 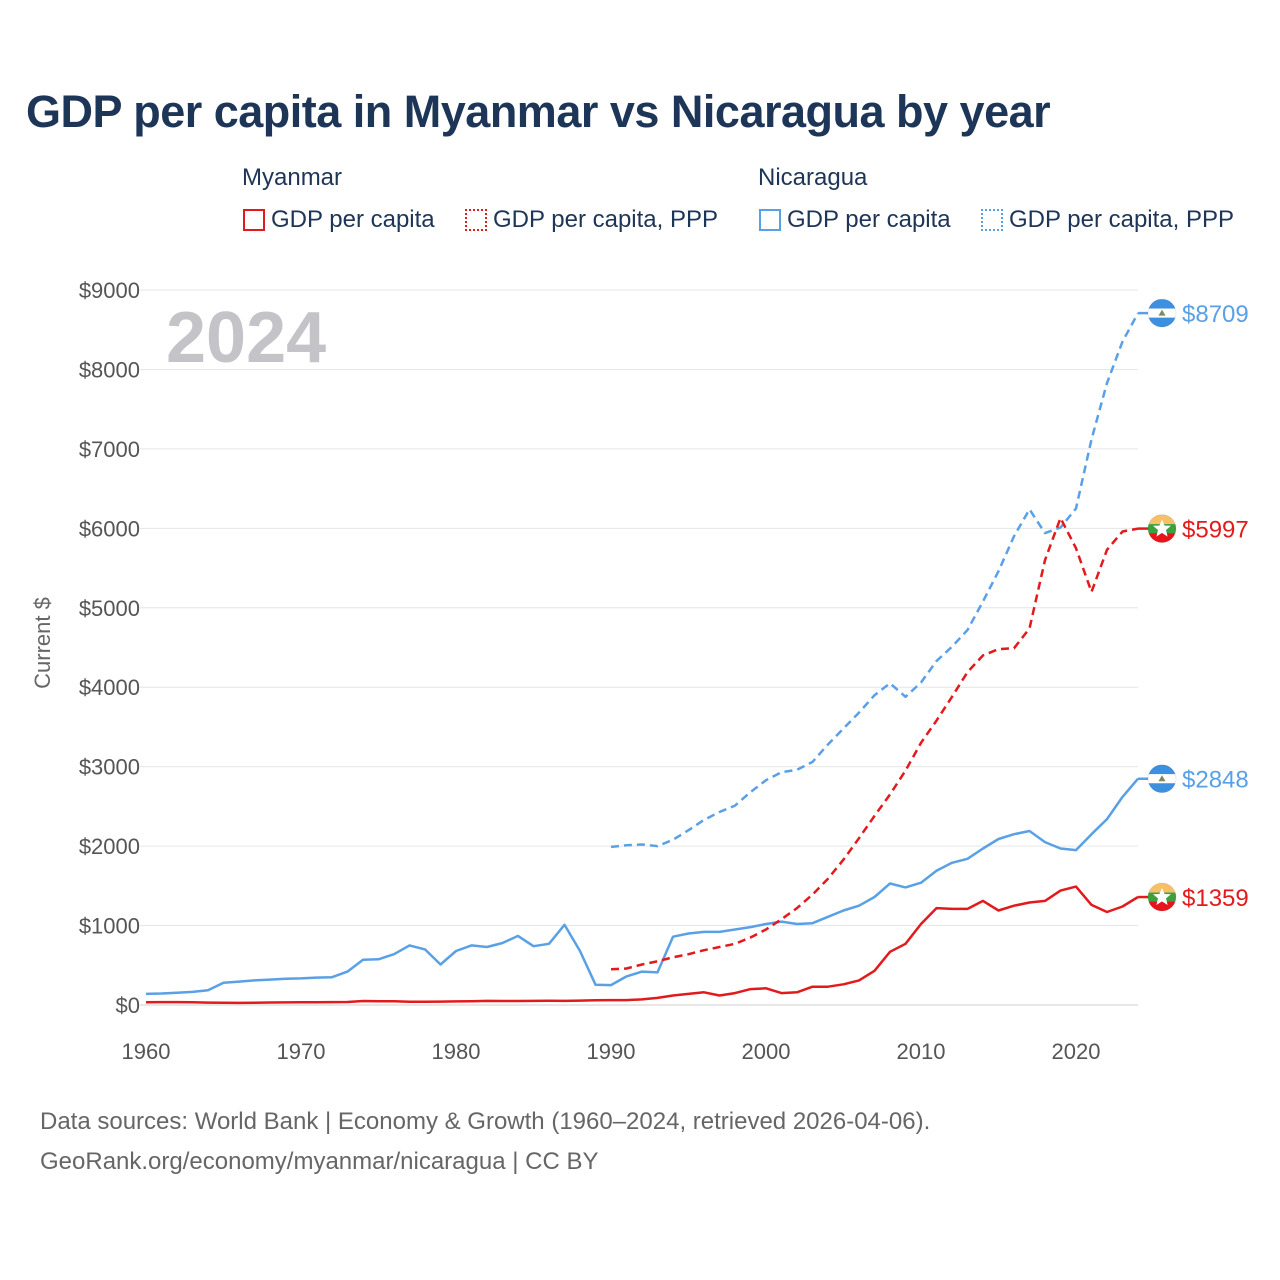 What do you see at coordinates (246, 338) in the screenshot?
I see `year-watermark: 2024` at bounding box center [246, 338].